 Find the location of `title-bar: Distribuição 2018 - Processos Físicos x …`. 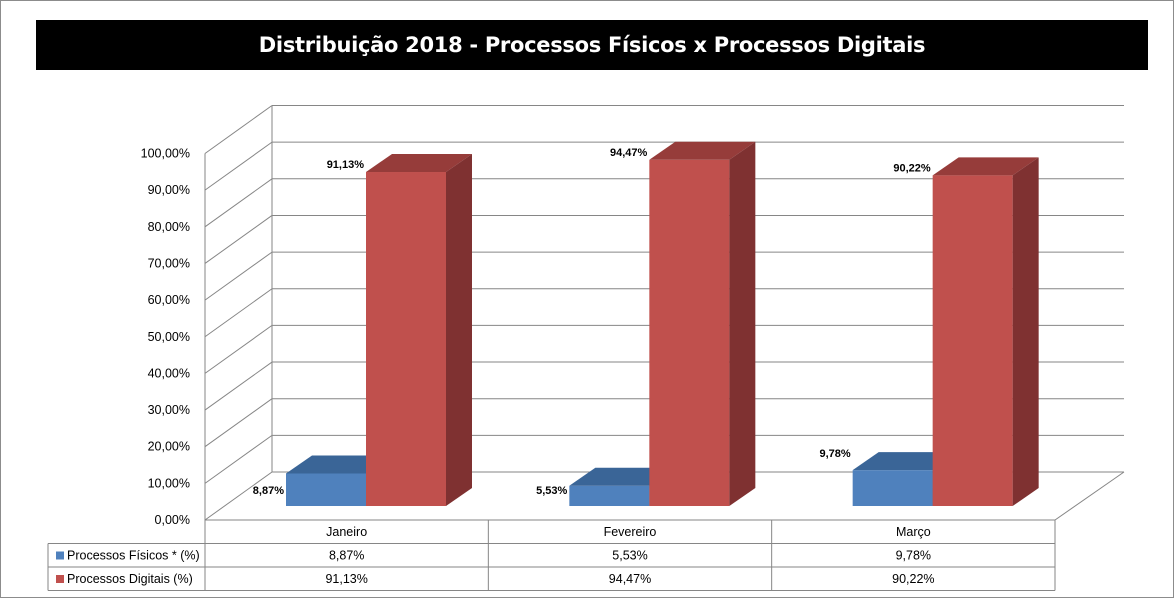

title-bar: Distribuição 2018 - Processos Físicos x … is located at coordinates (592, 45).